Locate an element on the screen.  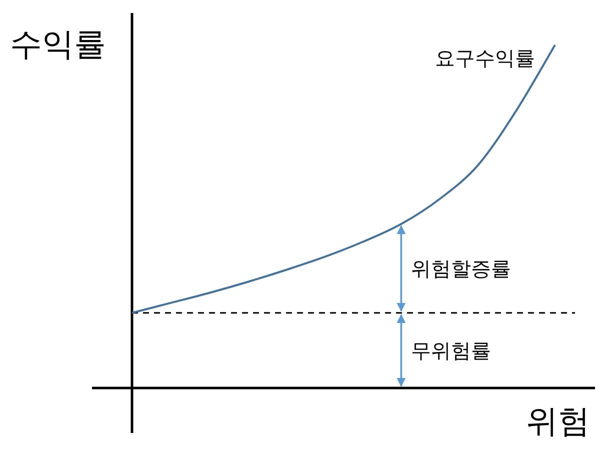
annotation: 무위험률 is located at coordinates (451, 350).